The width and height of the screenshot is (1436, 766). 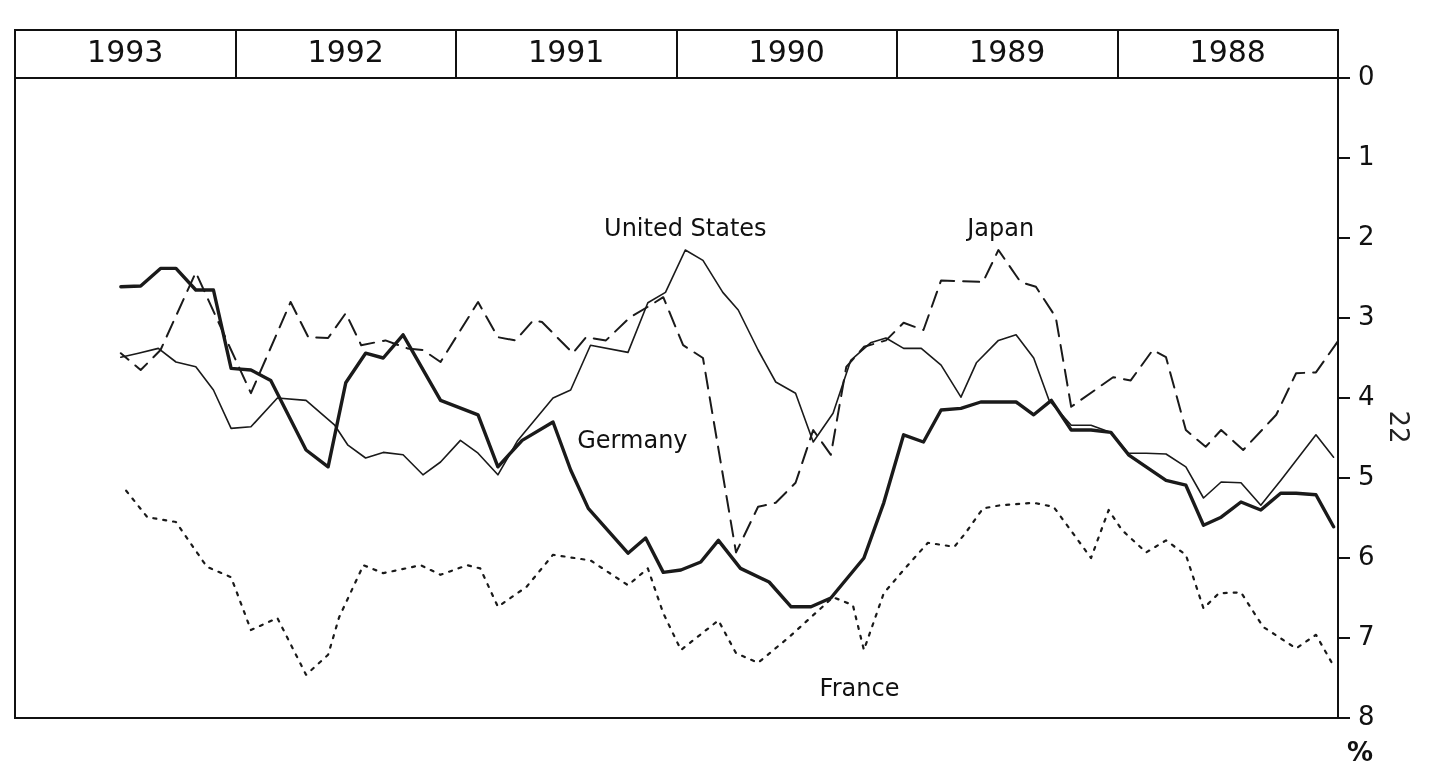 I want to click on y-axis-title: %, so click(x=1360, y=751).